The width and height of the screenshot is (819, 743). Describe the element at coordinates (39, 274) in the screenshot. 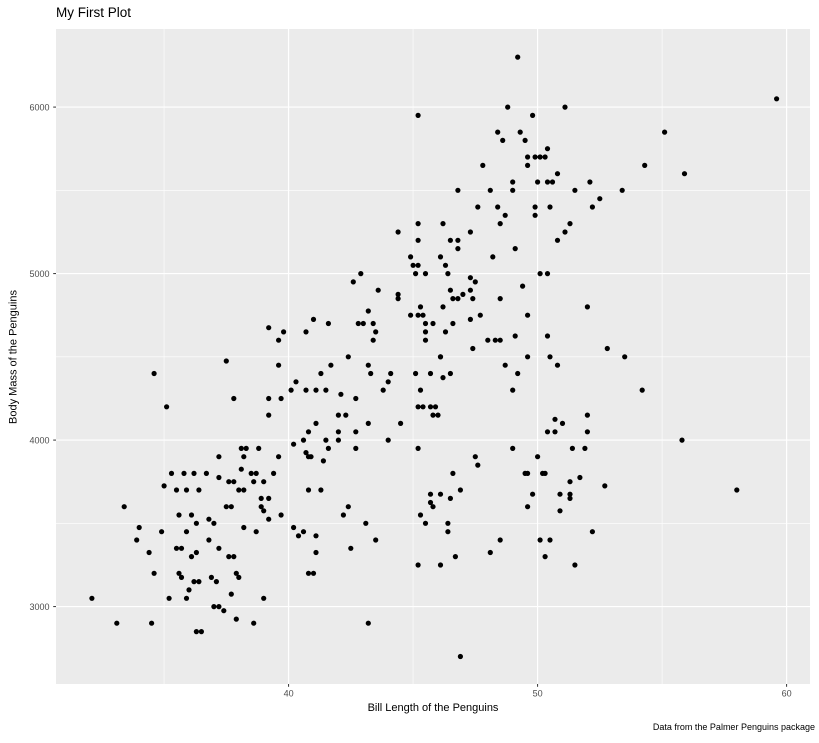

I see `y-tick-label: 5000` at that location.